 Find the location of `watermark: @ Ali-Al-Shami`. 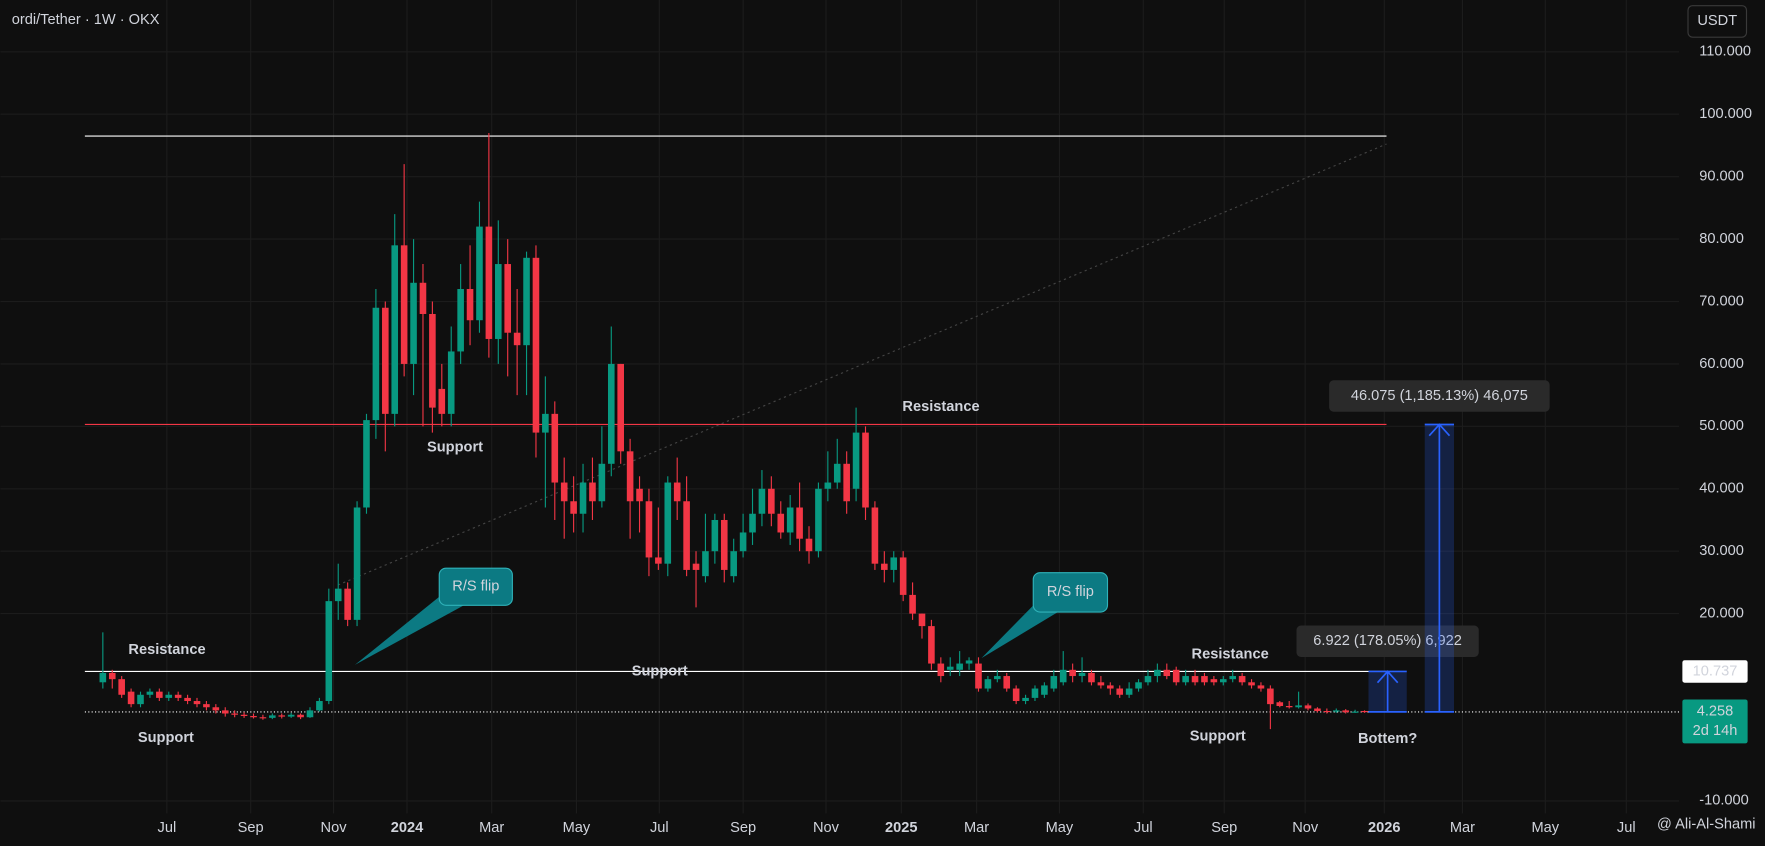

watermark: @ Ali-Al-Shami is located at coordinates (1706, 824).